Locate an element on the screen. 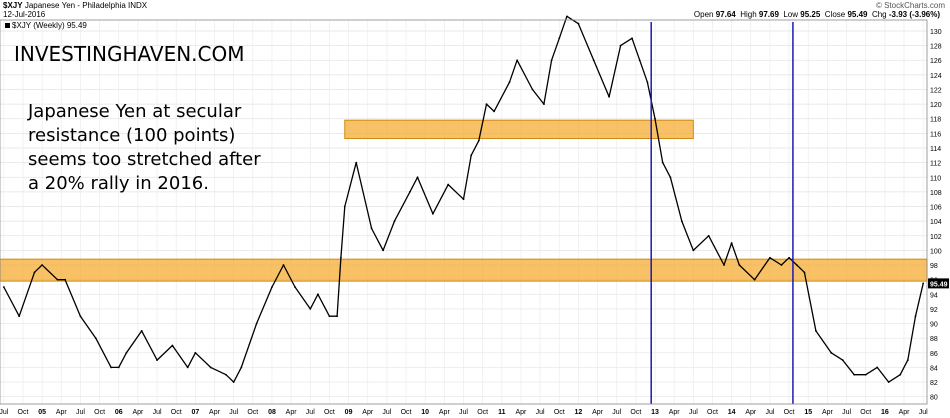 Image resolution: width=950 pixels, height=418 pixels. y-tick-label: 128 is located at coordinates (936, 47).